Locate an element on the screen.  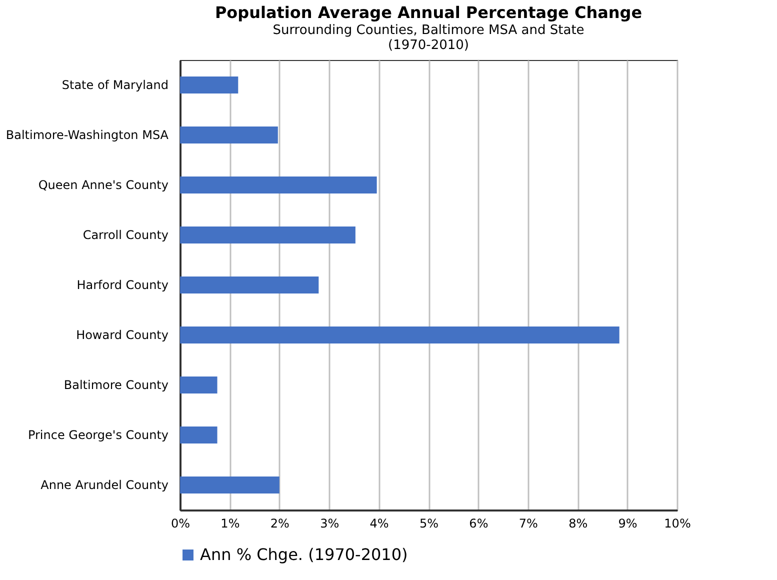
text: (1970-2010) is located at coordinates (429, 45).